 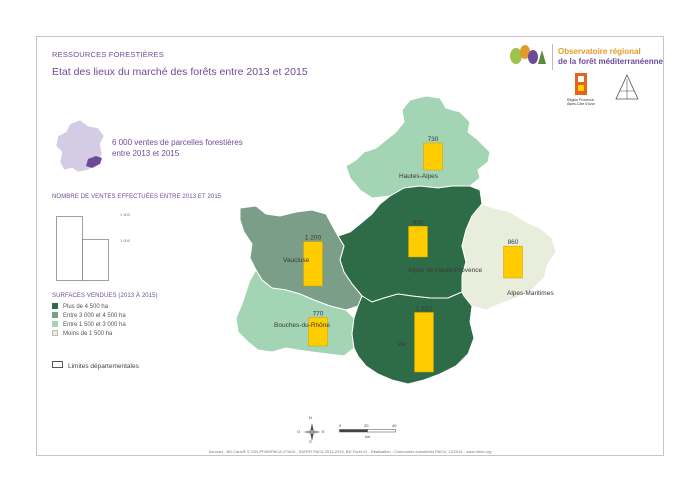 What do you see at coordinates (125, 240) in the screenshot?
I see `sales-ref-small: 1 000` at bounding box center [125, 240].